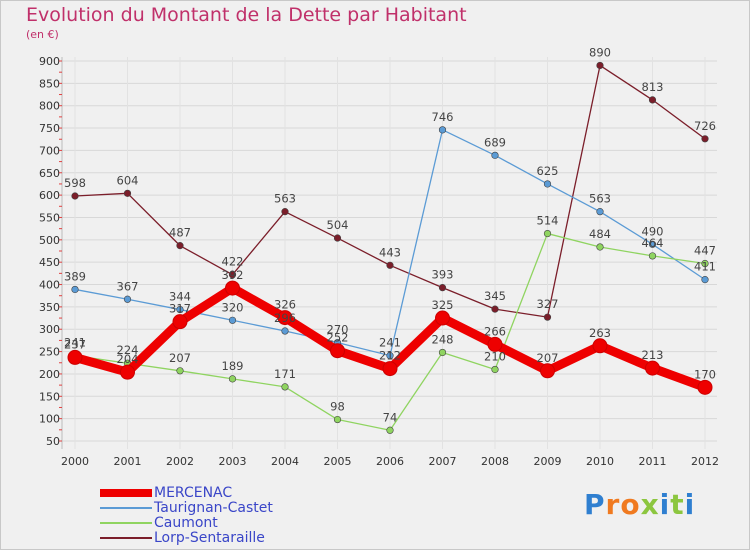 The height and width of the screenshot is (550, 750). I want to click on data-label: 392, so click(233, 275).